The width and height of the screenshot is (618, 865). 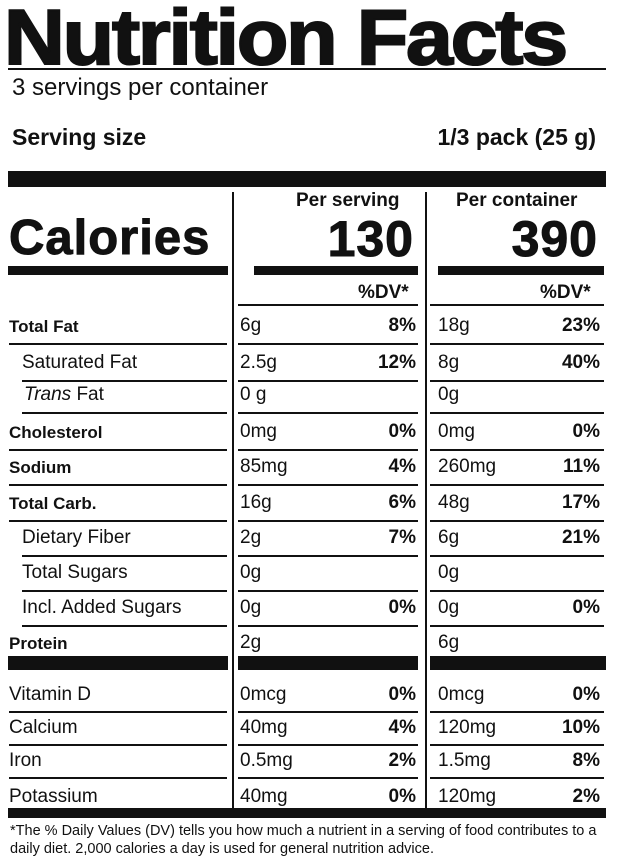 I want to click on thick-divider-bottom, so click(x=307, y=813).